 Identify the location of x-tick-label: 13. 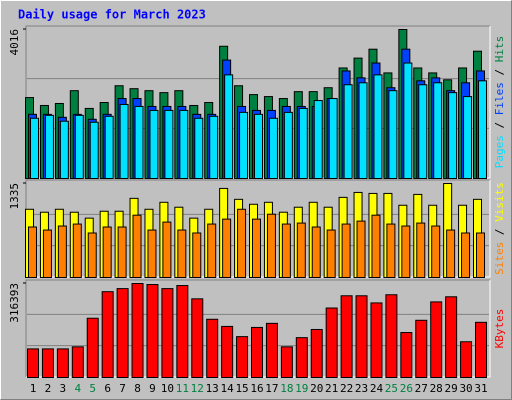
(212, 388).